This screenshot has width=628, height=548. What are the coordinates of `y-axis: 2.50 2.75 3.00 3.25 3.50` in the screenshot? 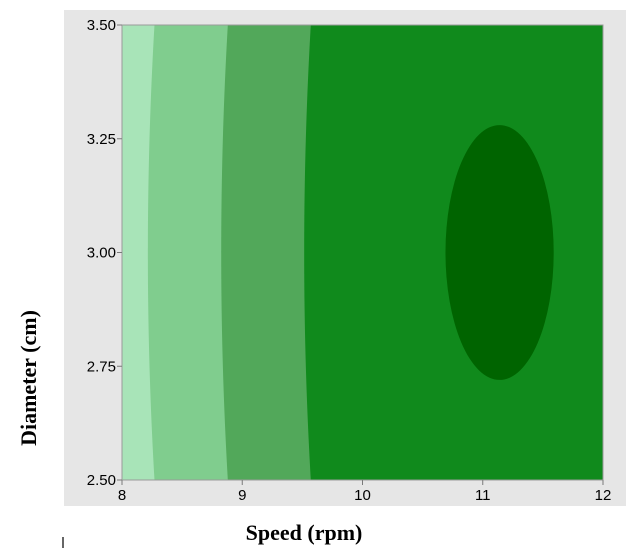 It's located at (104, 253).